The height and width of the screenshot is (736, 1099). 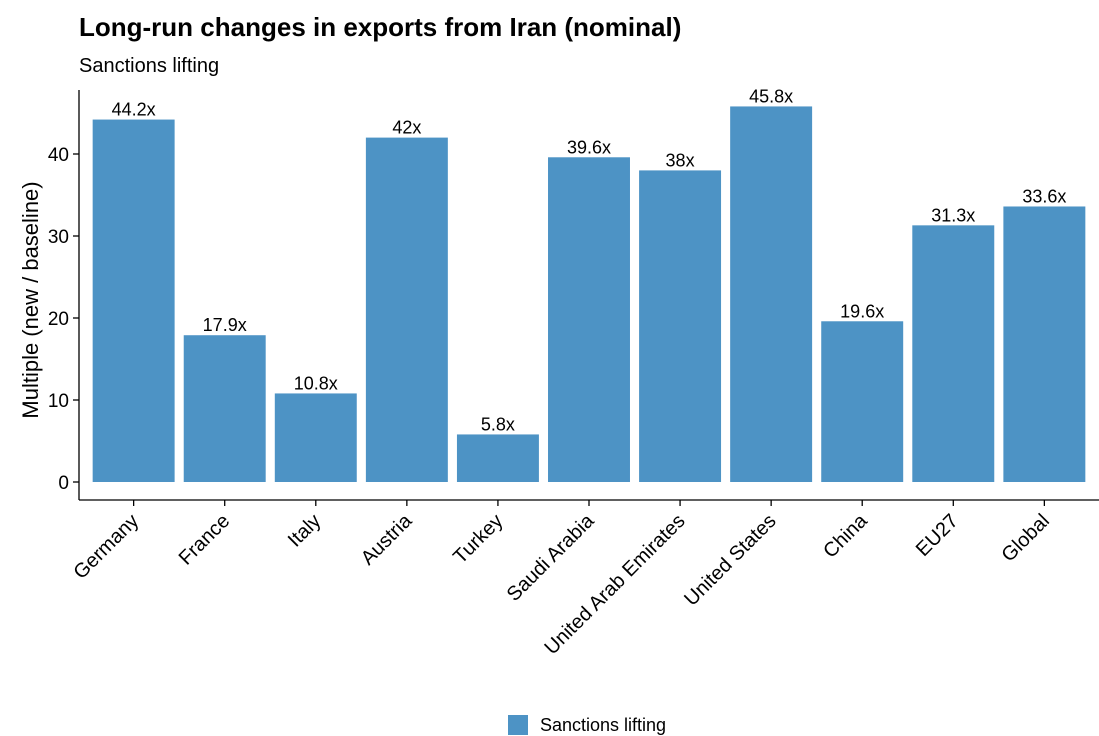 I want to click on legend-key-sanctions-lifting, so click(x=518, y=725).